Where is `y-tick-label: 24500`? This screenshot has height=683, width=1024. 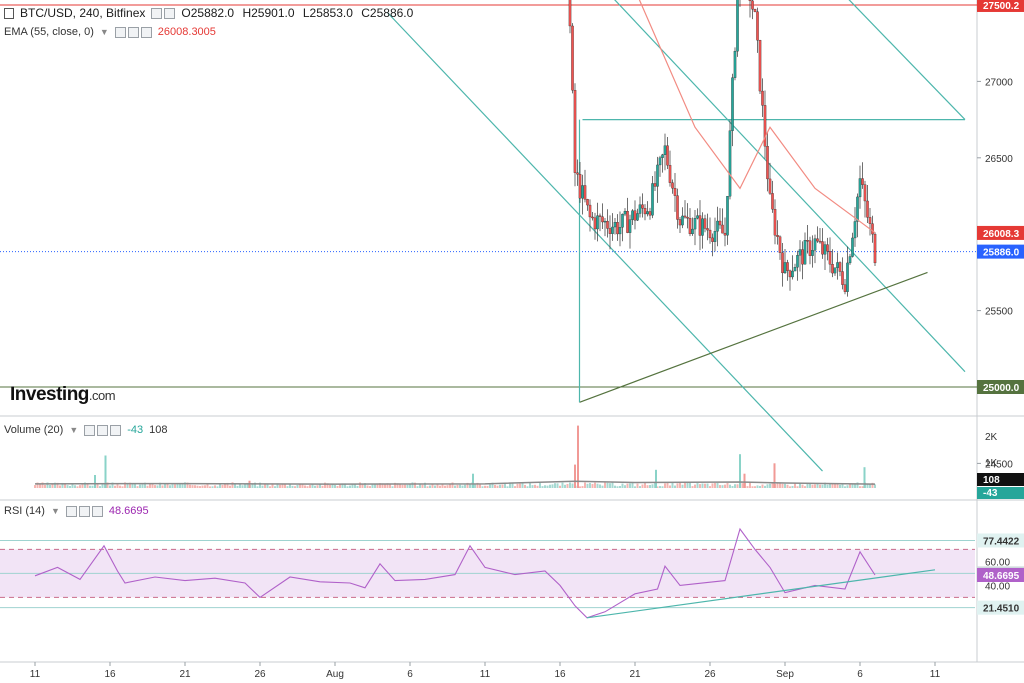
y-tick-label: 24500 is located at coordinates (999, 464).